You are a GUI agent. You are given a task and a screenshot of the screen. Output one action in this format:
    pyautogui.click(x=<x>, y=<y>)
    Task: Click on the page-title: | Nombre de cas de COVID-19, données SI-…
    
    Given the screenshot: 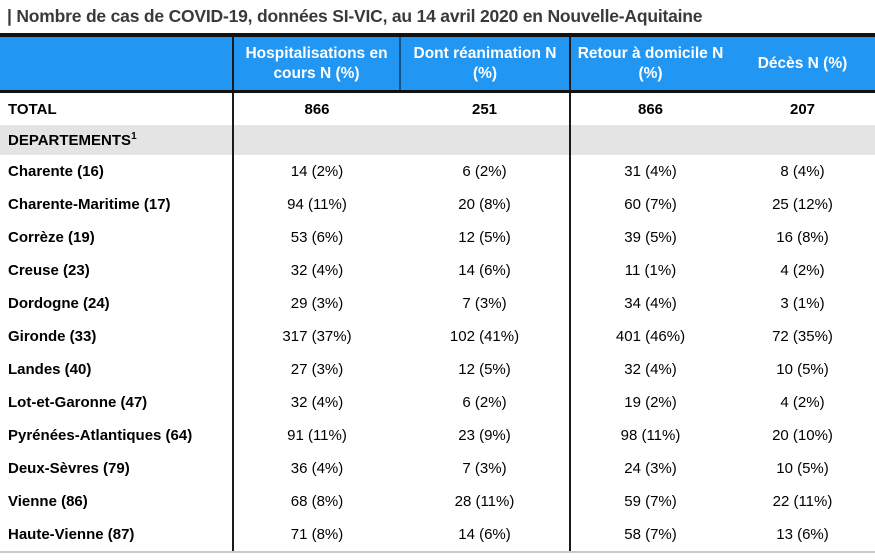 What is the action you would take?
    pyautogui.click(x=355, y=16)
    